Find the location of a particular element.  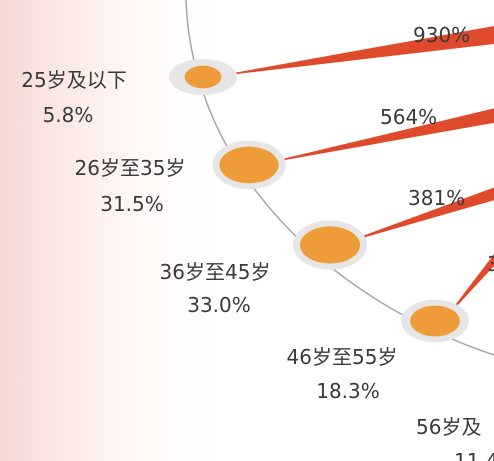

growth-label: 930% is located at coordinates (441, 35).